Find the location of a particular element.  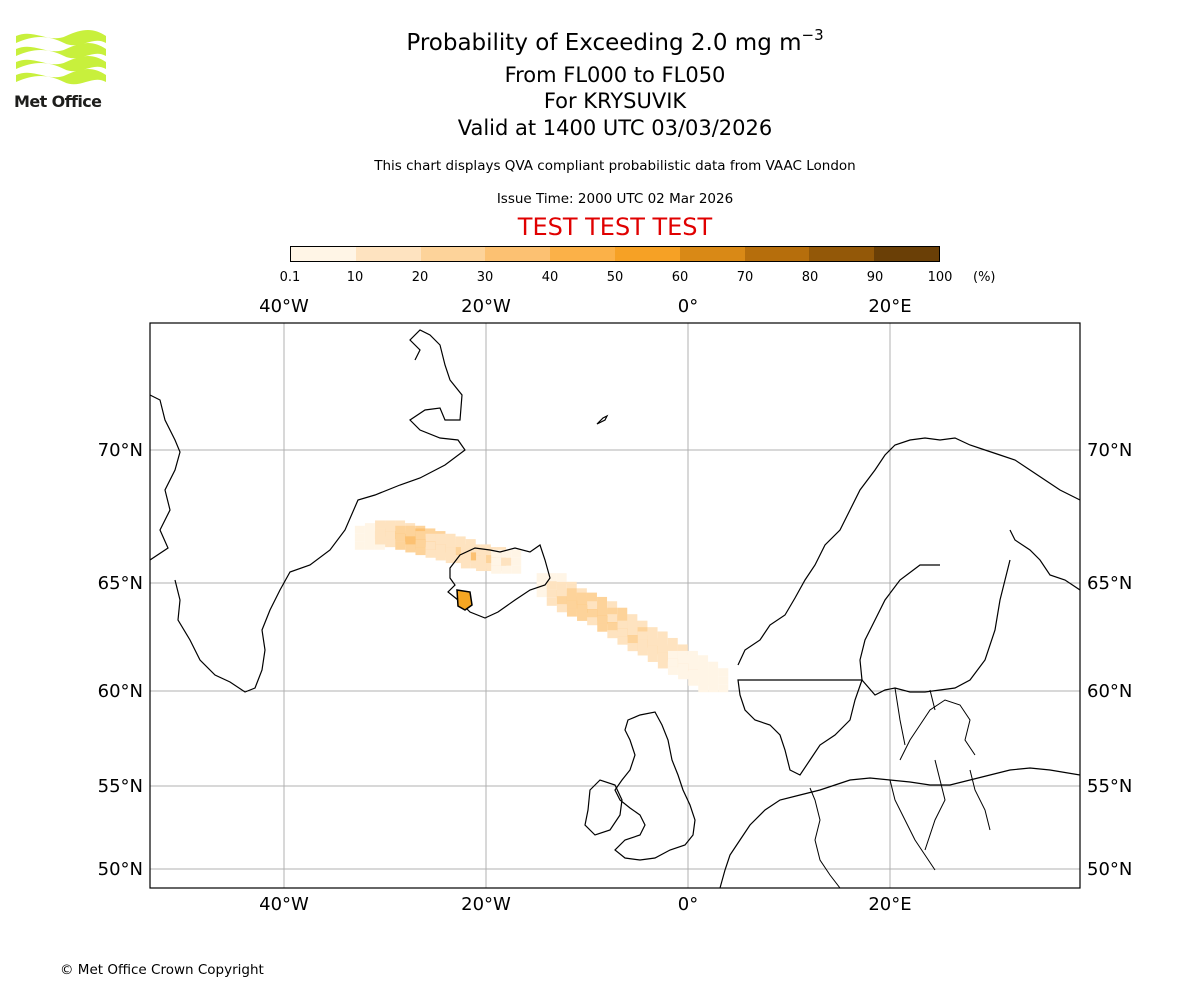

uk-coast is located at coordinates (655, 786).